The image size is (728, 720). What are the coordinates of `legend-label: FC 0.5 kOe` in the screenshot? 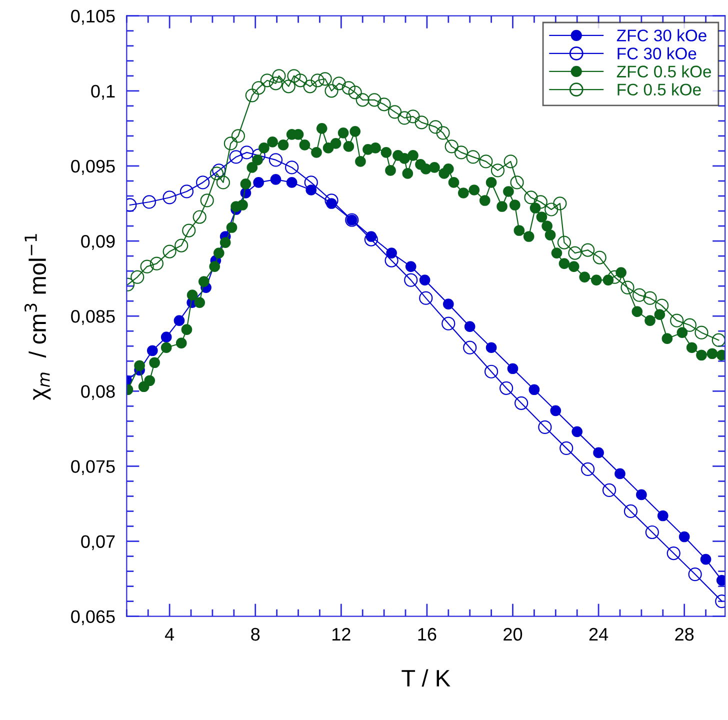 It's located at (659, 89).